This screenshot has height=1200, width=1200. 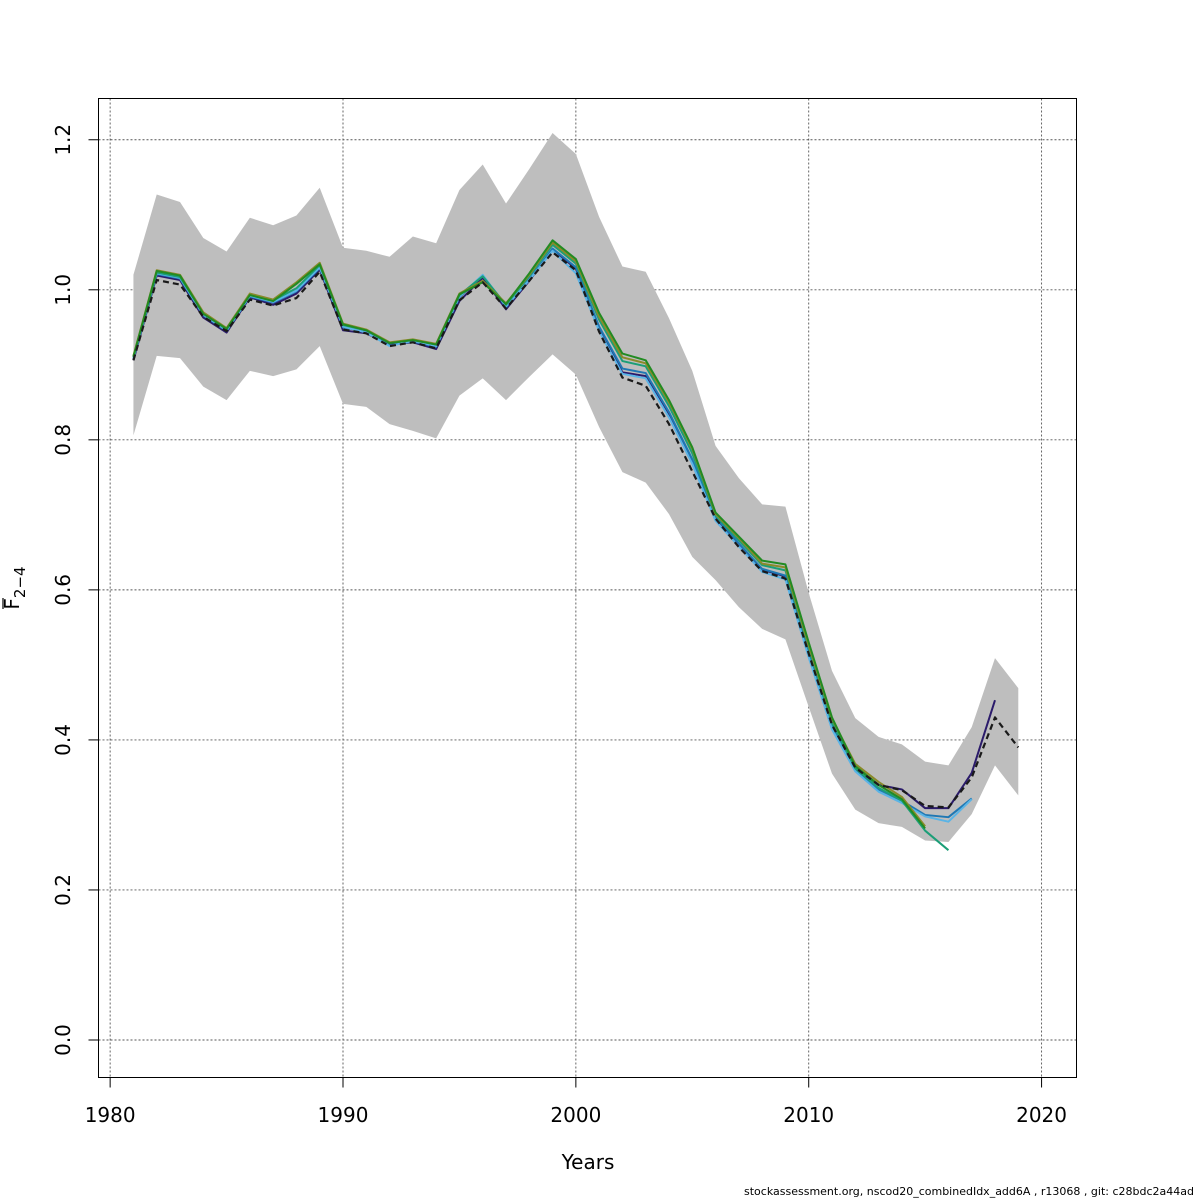 What do you see at coordinates (575, 1115) in the screenshot?
I see `x-tick-label: 2000` at bounding box center [575, 1115].